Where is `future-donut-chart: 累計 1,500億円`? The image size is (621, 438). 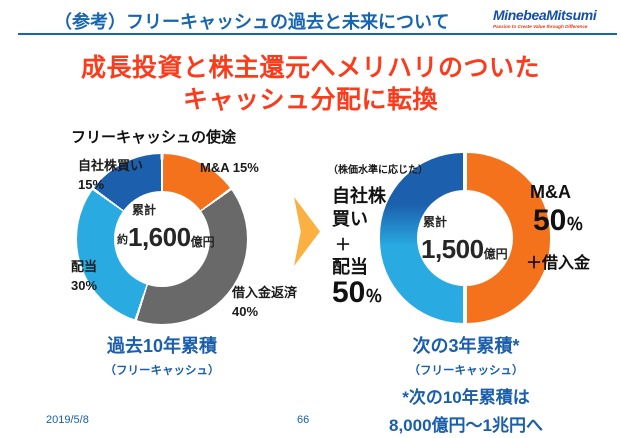
future-donut-chart: 累計 1,500億円 is located at coordinates (465, 238).